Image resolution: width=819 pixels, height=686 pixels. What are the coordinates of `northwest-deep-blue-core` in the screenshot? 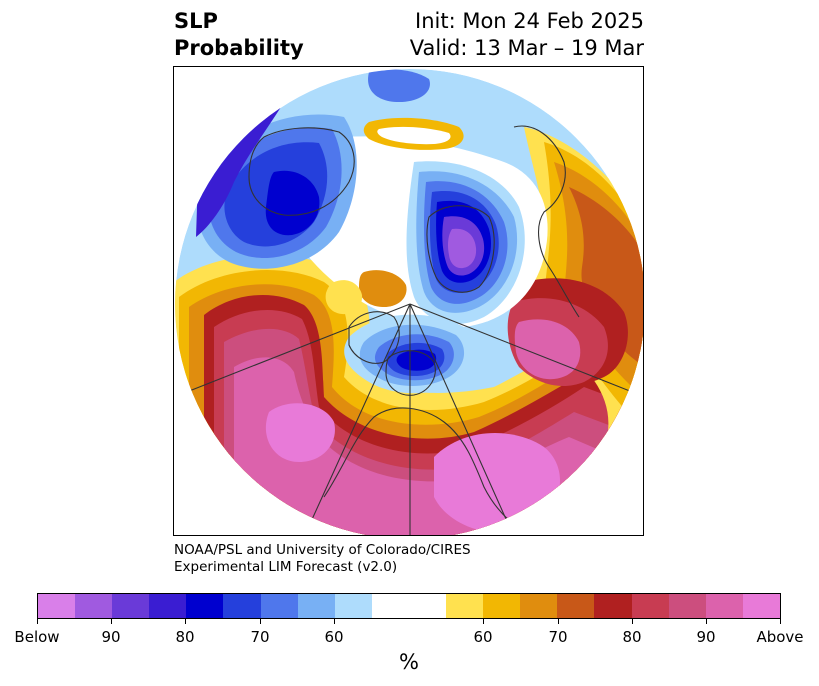 It's located at (292, 203).